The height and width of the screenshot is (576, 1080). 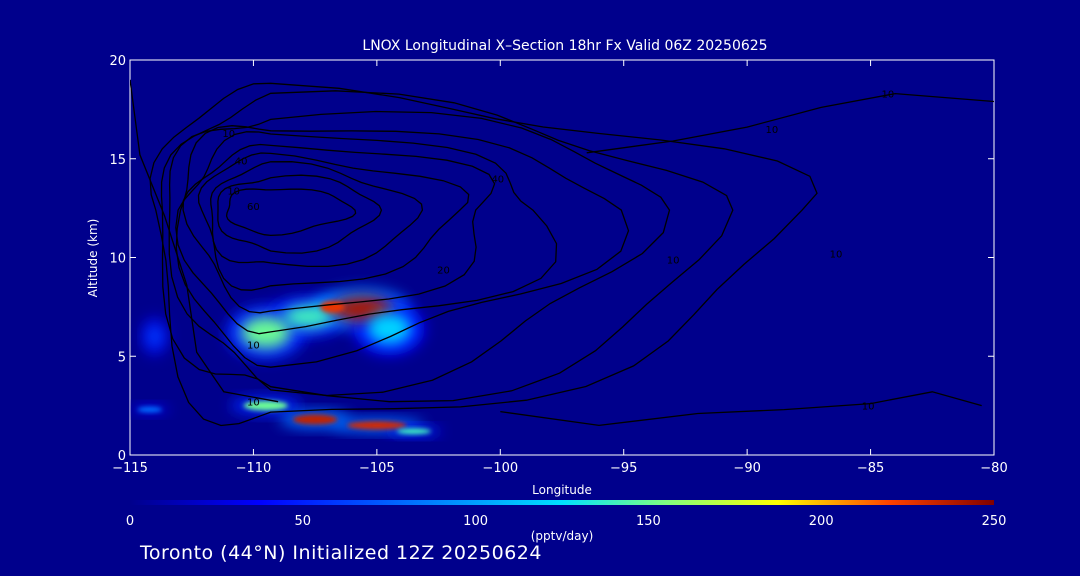 I want to click on x-tick-label: −110, so click(x=254, y=468).